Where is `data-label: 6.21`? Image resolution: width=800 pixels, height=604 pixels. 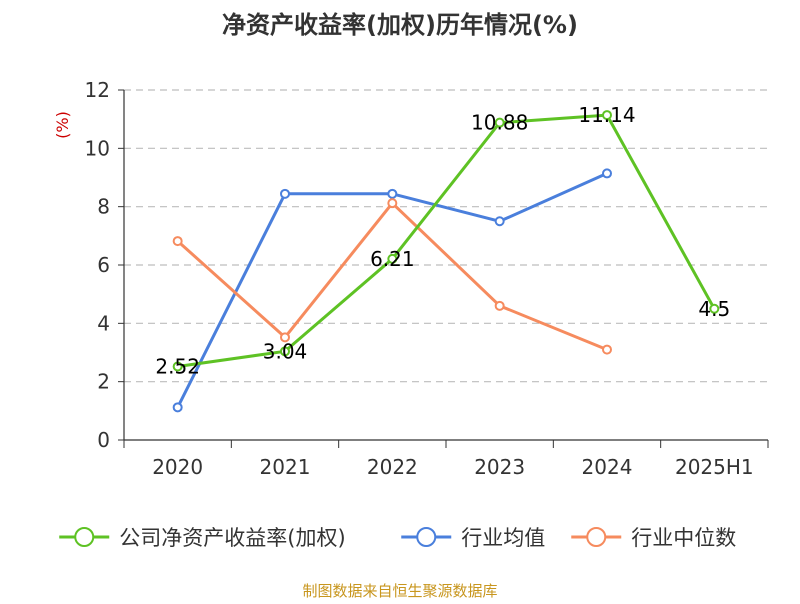 data-label: 6.21 is located at coordinates (392, 259).